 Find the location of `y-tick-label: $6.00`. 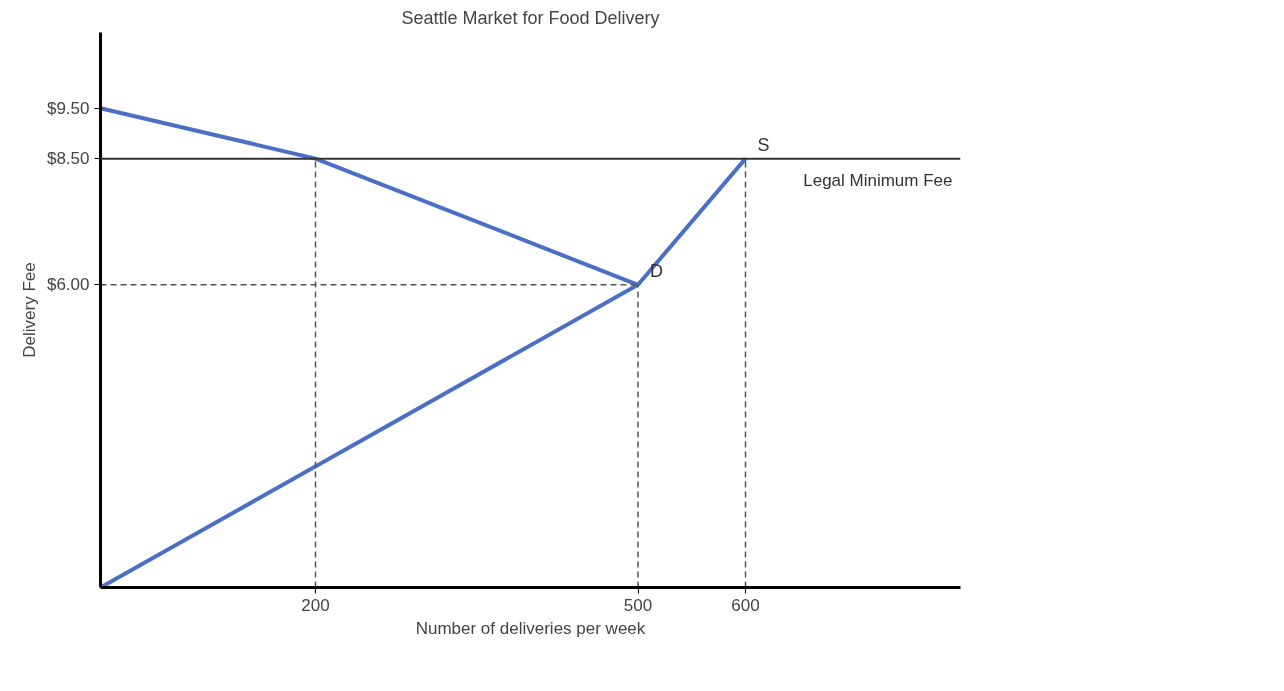

y-tick-label: $6.00 is located at coordinates (68, 285).